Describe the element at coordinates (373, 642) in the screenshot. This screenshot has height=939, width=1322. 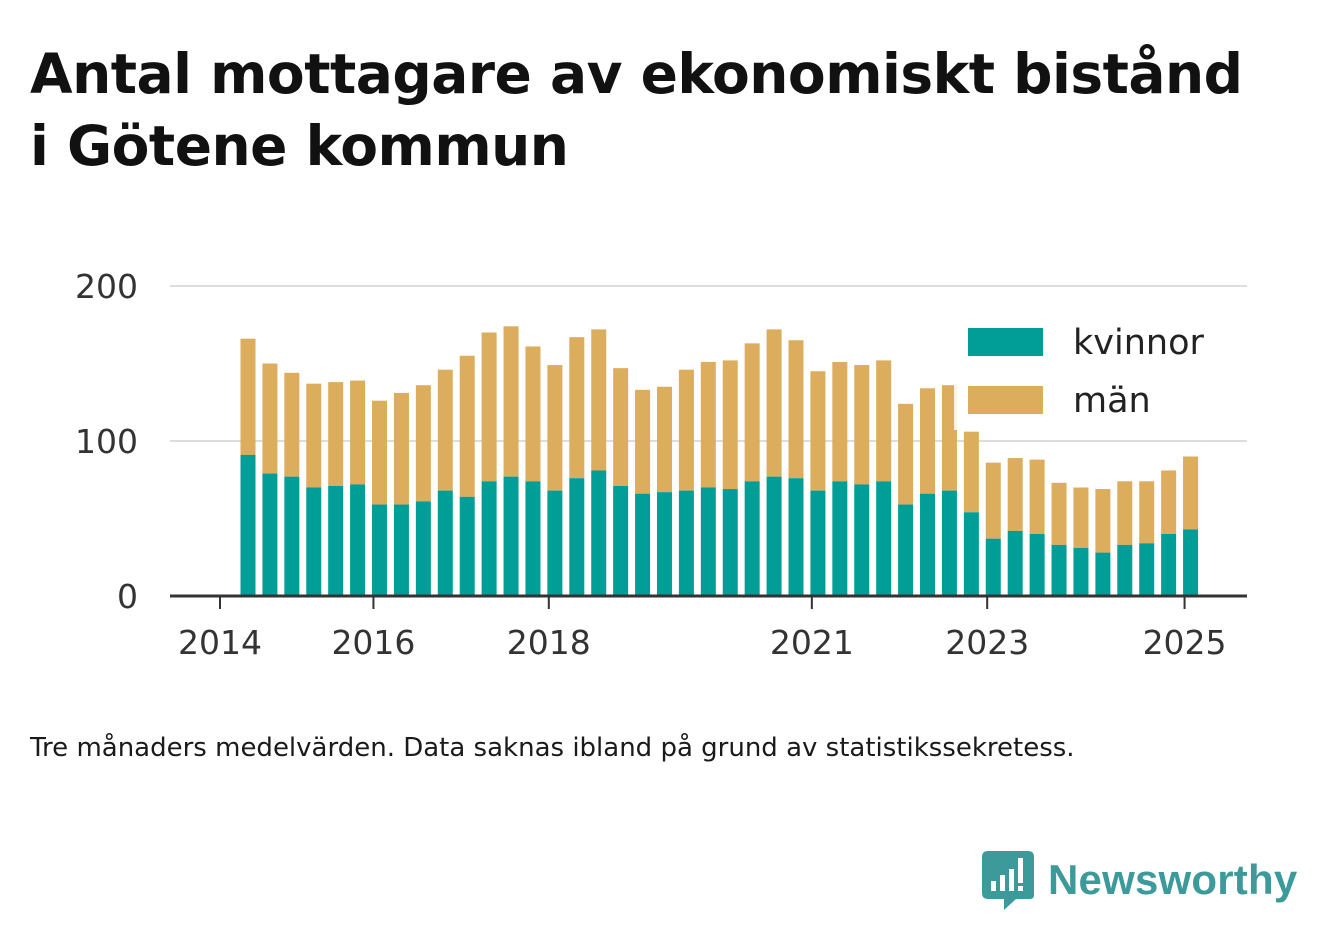
I see `x-tick-label: 2016` at that location.